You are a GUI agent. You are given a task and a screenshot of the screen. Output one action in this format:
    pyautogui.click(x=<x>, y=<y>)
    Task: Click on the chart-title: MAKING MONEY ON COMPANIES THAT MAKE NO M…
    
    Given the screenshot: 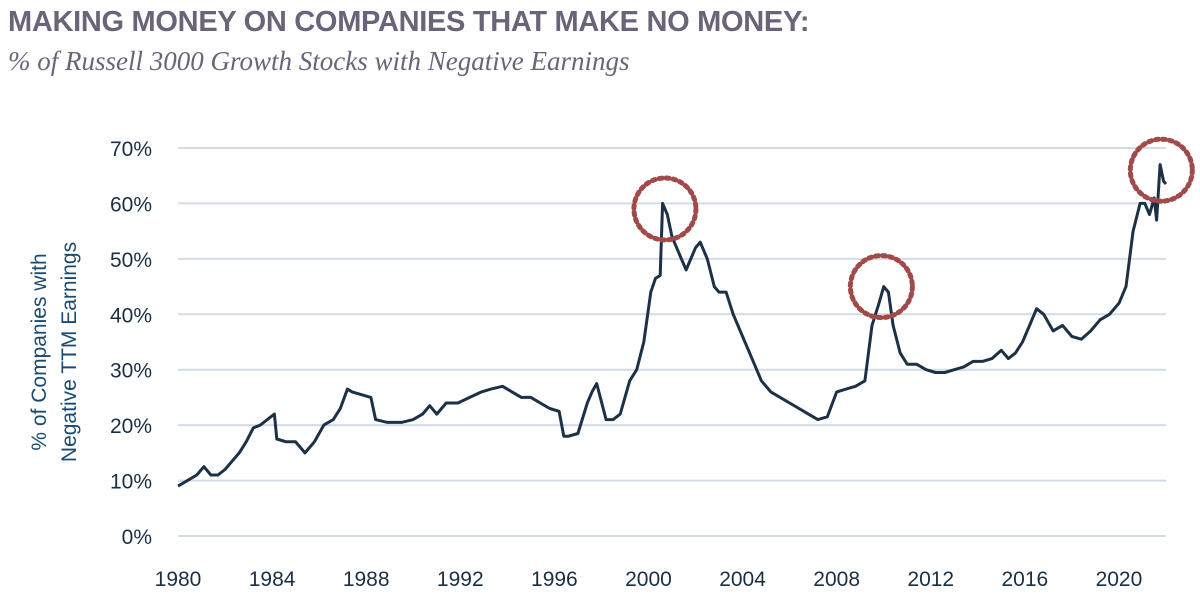 What is the action you would take?
    pyautogui.click(x=409, y=22)
    